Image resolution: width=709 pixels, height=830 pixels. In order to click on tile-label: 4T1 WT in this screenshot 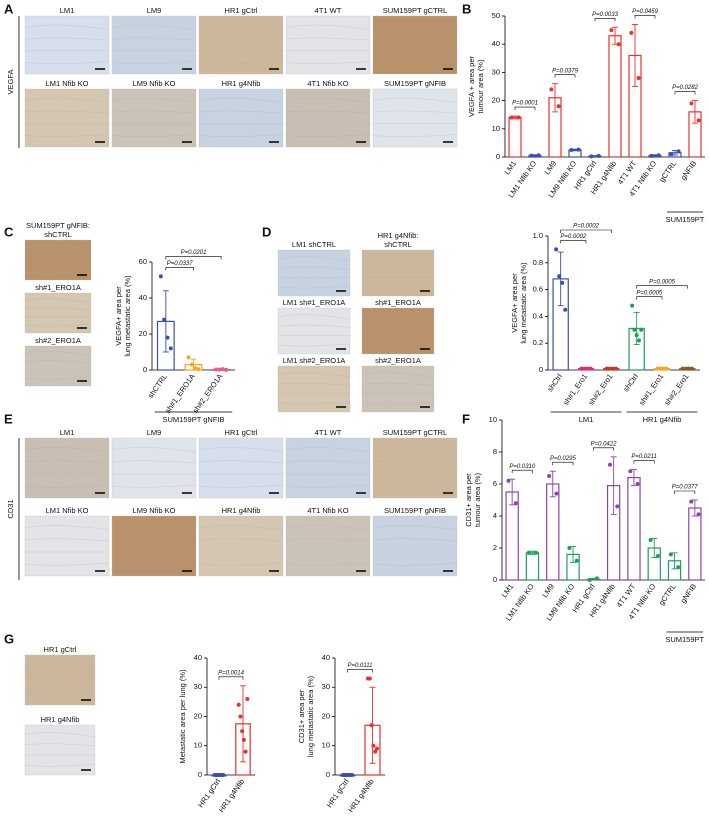, I will do `click(328, 432)`.